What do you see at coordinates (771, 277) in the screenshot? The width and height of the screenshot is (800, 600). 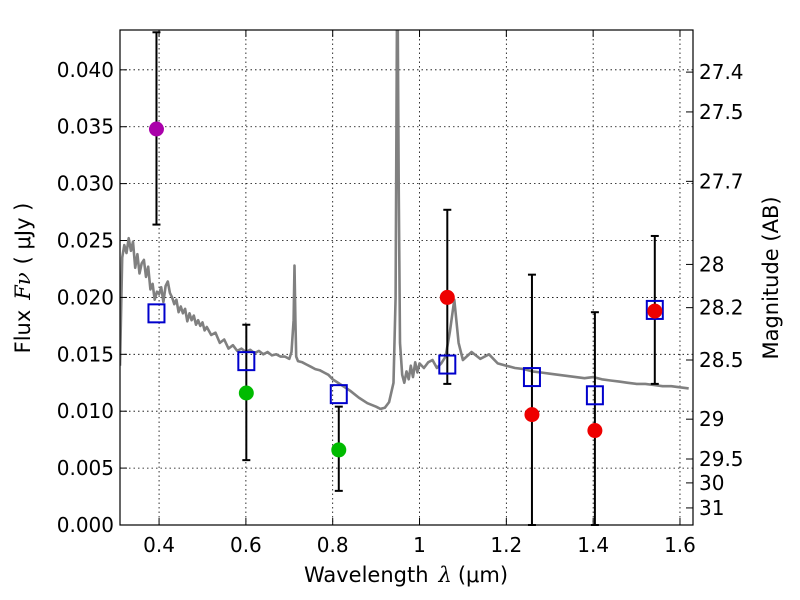 I see `y2-axis-label: Magnitude (AB)` at bounding box center [771, 277].